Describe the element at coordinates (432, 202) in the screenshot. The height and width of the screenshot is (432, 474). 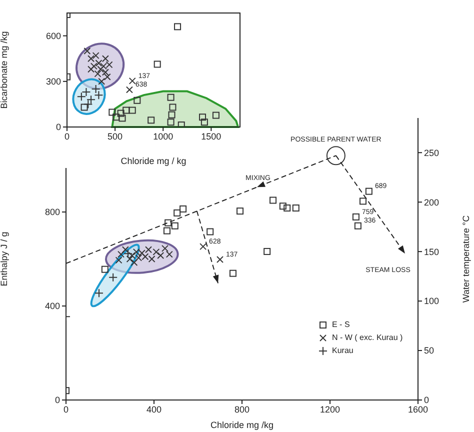
I see `y2-tick-label: 200` at that location.